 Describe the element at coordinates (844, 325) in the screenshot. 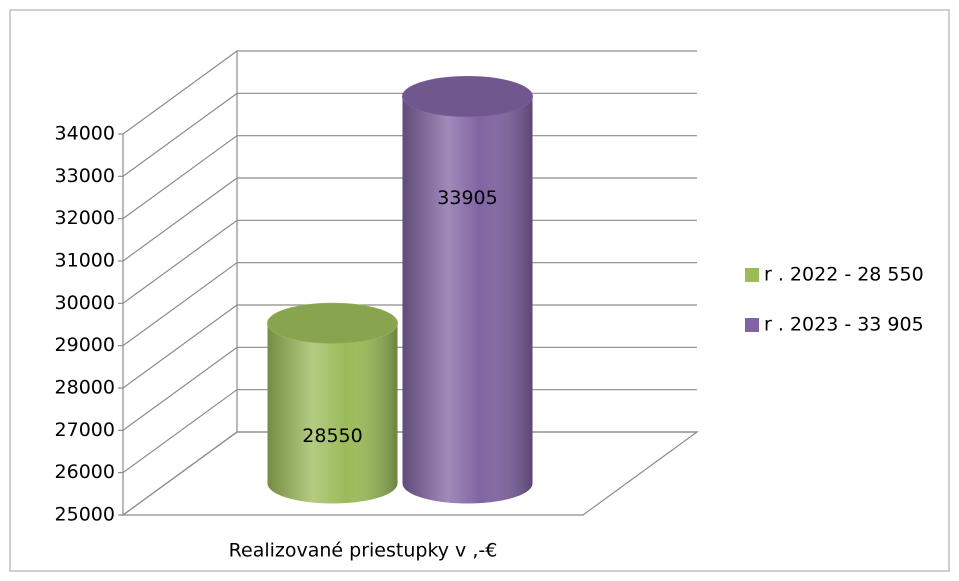

I see `legend-label: r . 2023 - 33 905` at that location.